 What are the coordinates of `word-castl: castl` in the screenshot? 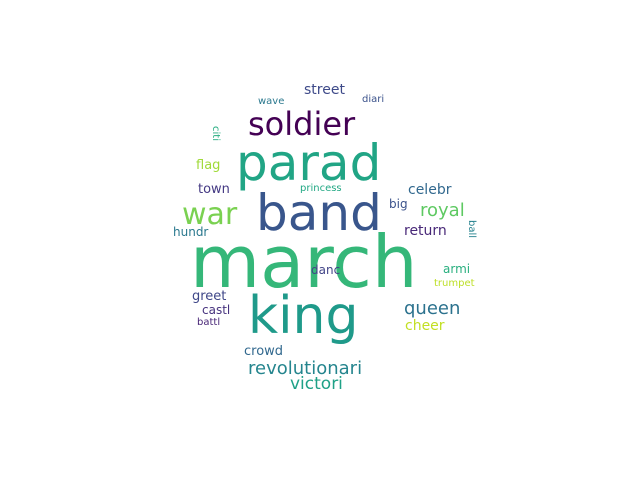 It's located at (216, 310).